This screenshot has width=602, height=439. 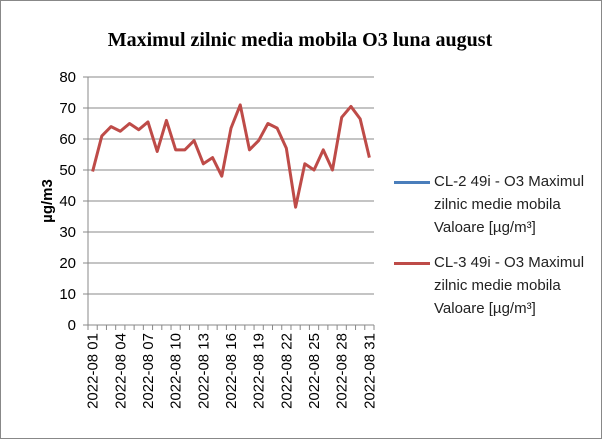 What do you see at coordinates (286, 371) in the screenshot?
I see `x-tick-label: 2022-08 22` at bounding box center [286, 371].